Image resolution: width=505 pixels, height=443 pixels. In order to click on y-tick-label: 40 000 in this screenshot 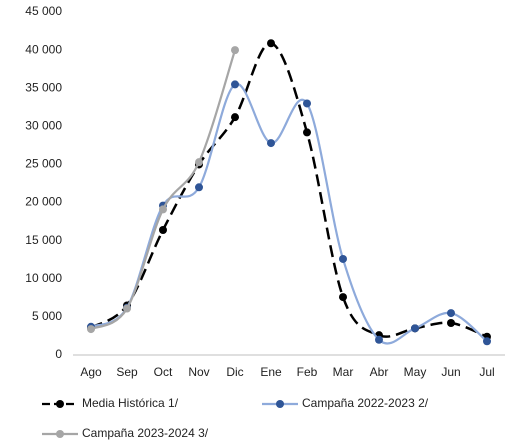, I will do `click(43, 49)`.